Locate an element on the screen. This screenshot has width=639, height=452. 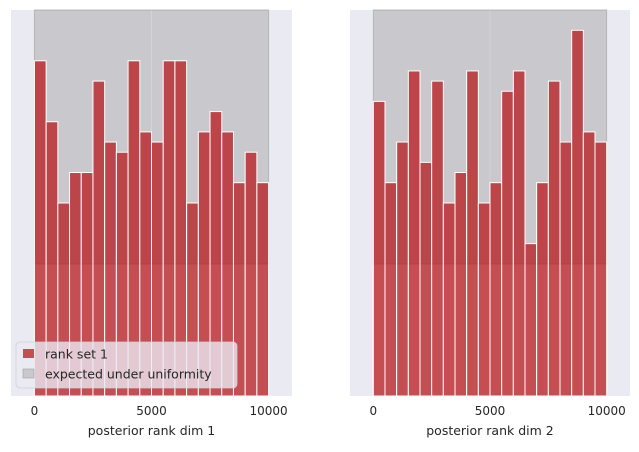
legend-label-rank-set: rank set 1 is located at coordinates (76, 354).